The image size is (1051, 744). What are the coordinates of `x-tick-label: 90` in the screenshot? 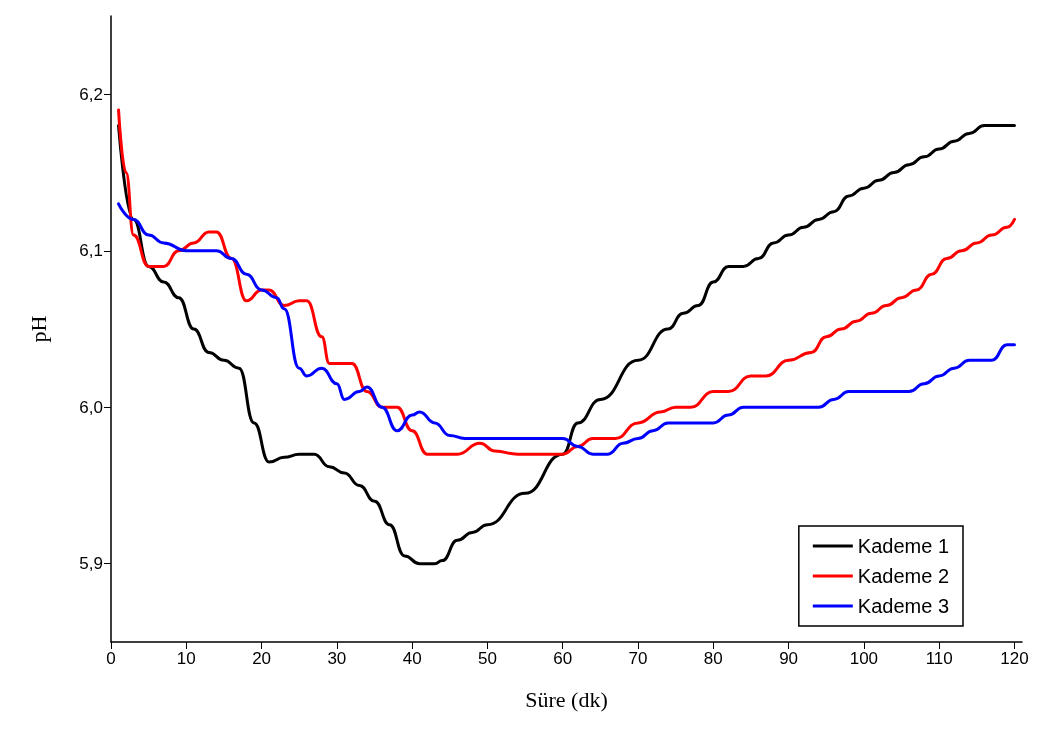 It's located at (789, 658).